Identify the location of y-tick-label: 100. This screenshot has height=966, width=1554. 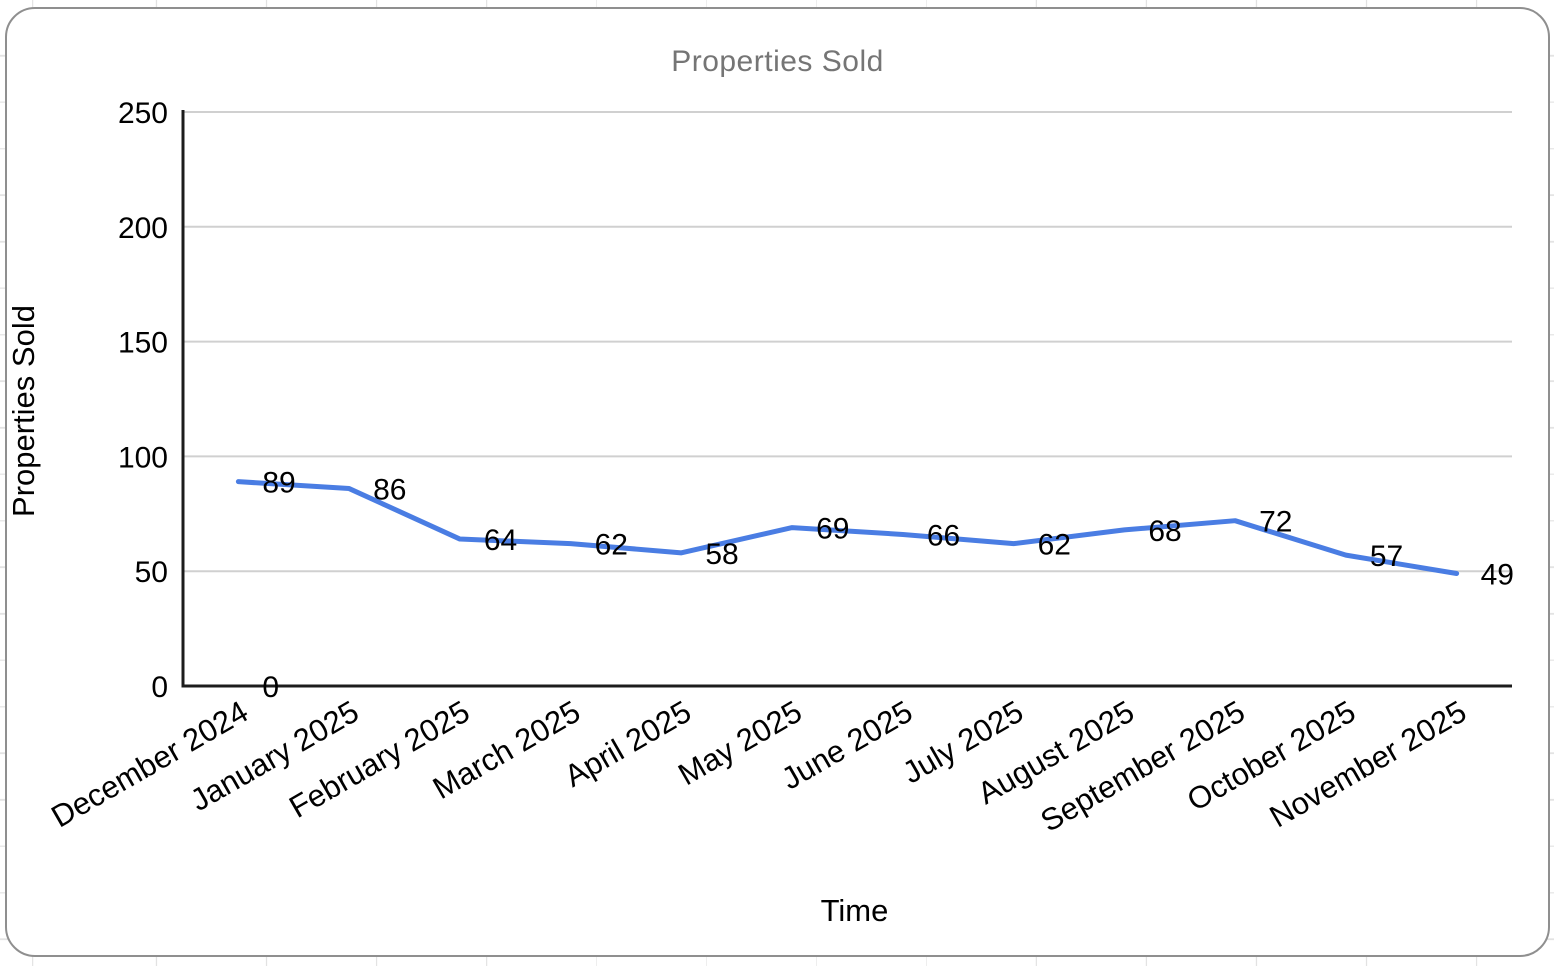
(143, 457).